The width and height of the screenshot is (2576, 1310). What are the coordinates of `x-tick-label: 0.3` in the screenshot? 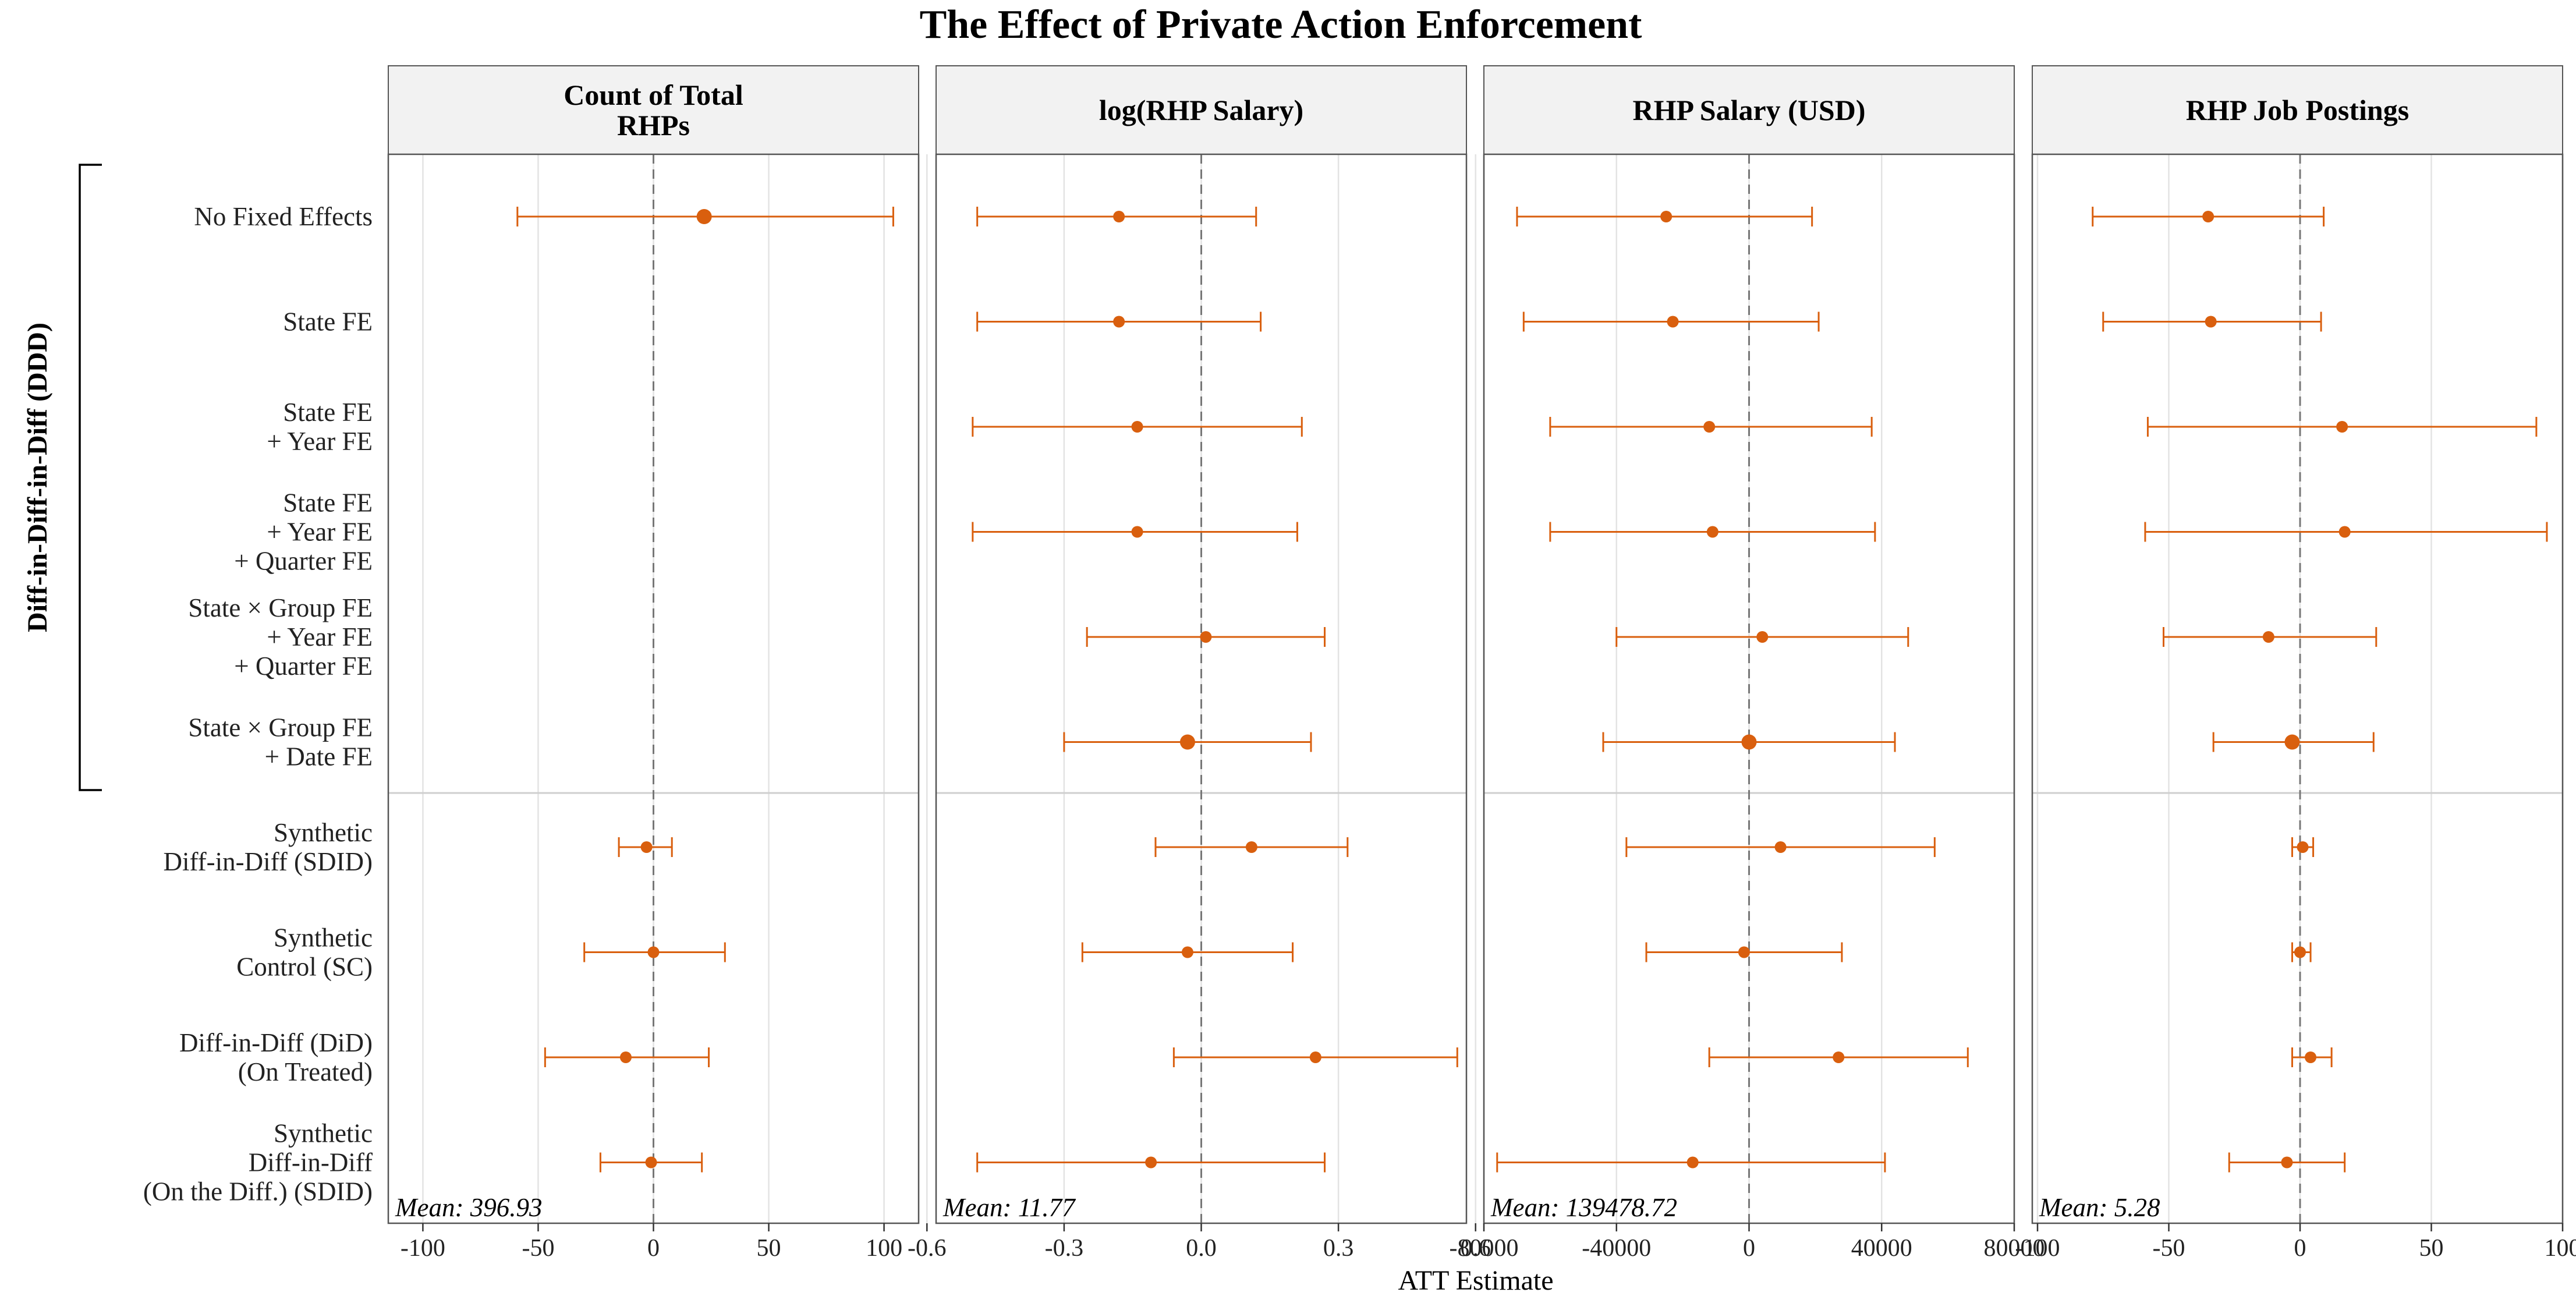 It's located at (1338, 1248).